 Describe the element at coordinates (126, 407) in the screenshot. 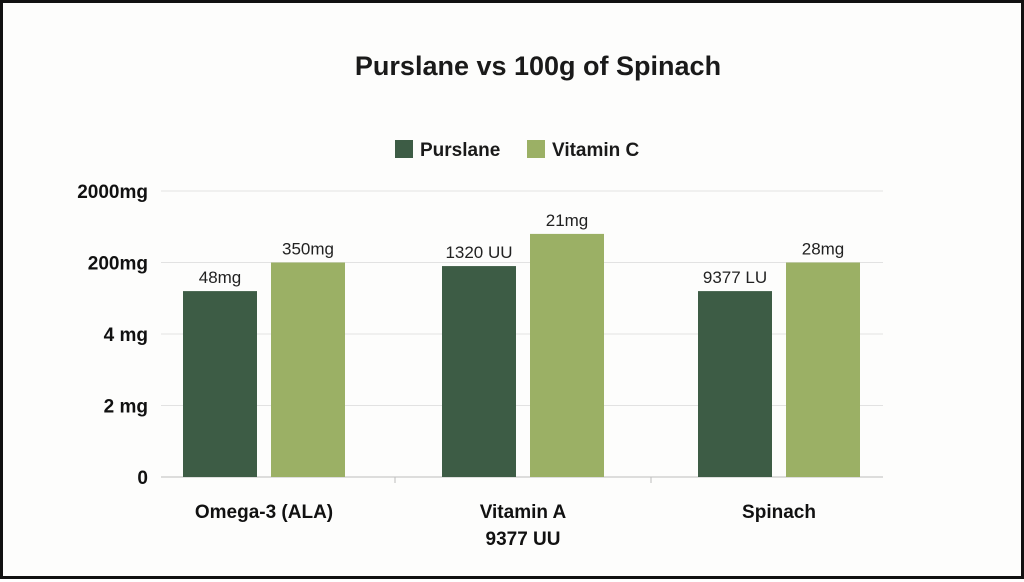

I see `y-tick-label: 2 mg` at that location.